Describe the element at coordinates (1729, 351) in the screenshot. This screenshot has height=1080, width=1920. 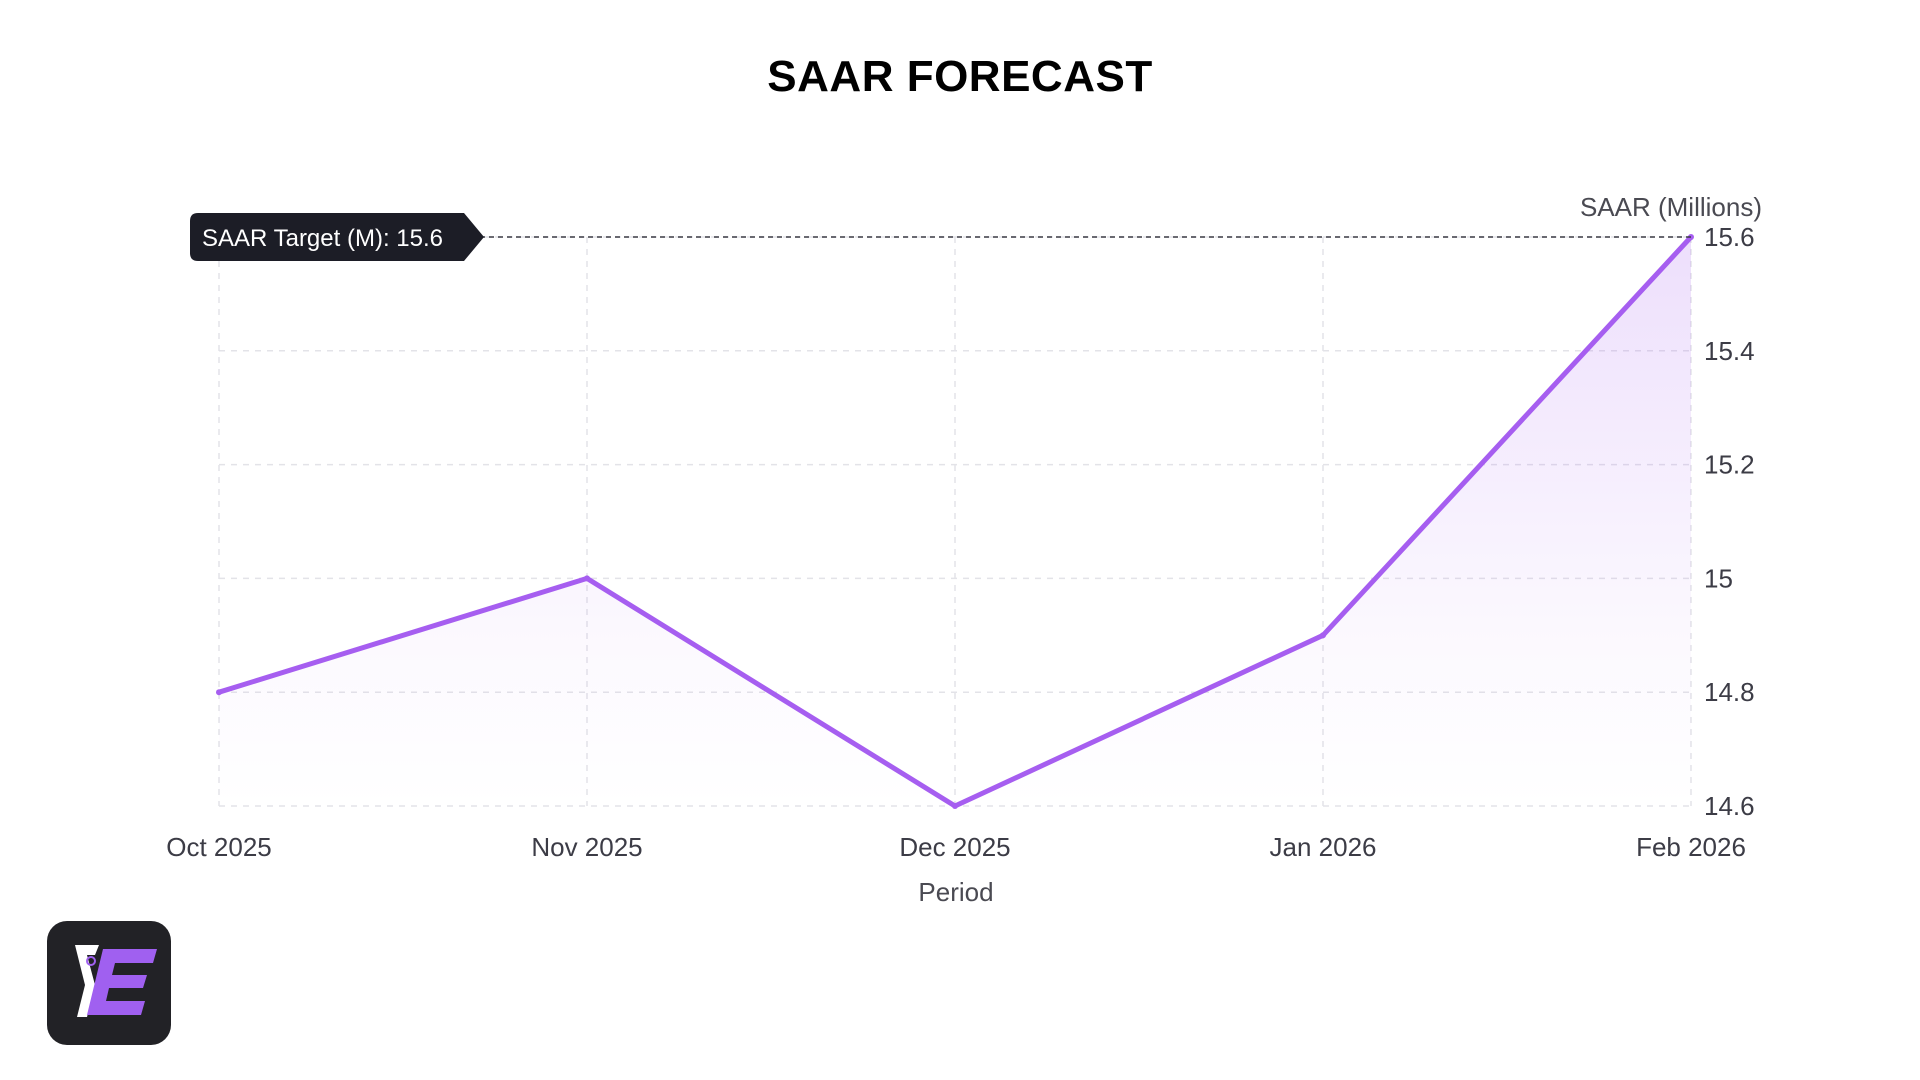
I see `y-tick-label-4: 15.4` at that location.